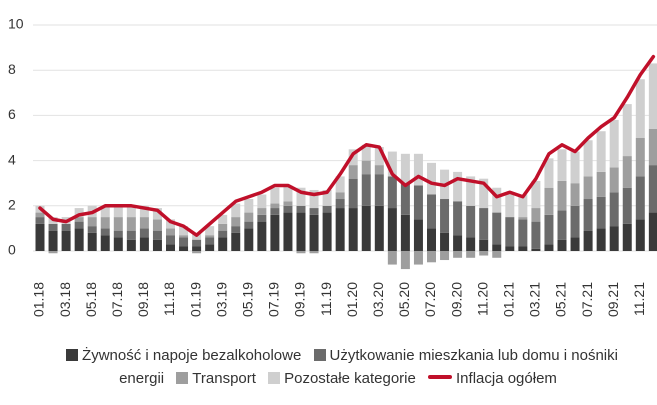 This screenshot has height=405, width=657. What do you see at coordinates (192, 355) in the screenshot?
I see `legend-label: Żywność i napoje bezalkoholowe` at bounding box center [192, 355].